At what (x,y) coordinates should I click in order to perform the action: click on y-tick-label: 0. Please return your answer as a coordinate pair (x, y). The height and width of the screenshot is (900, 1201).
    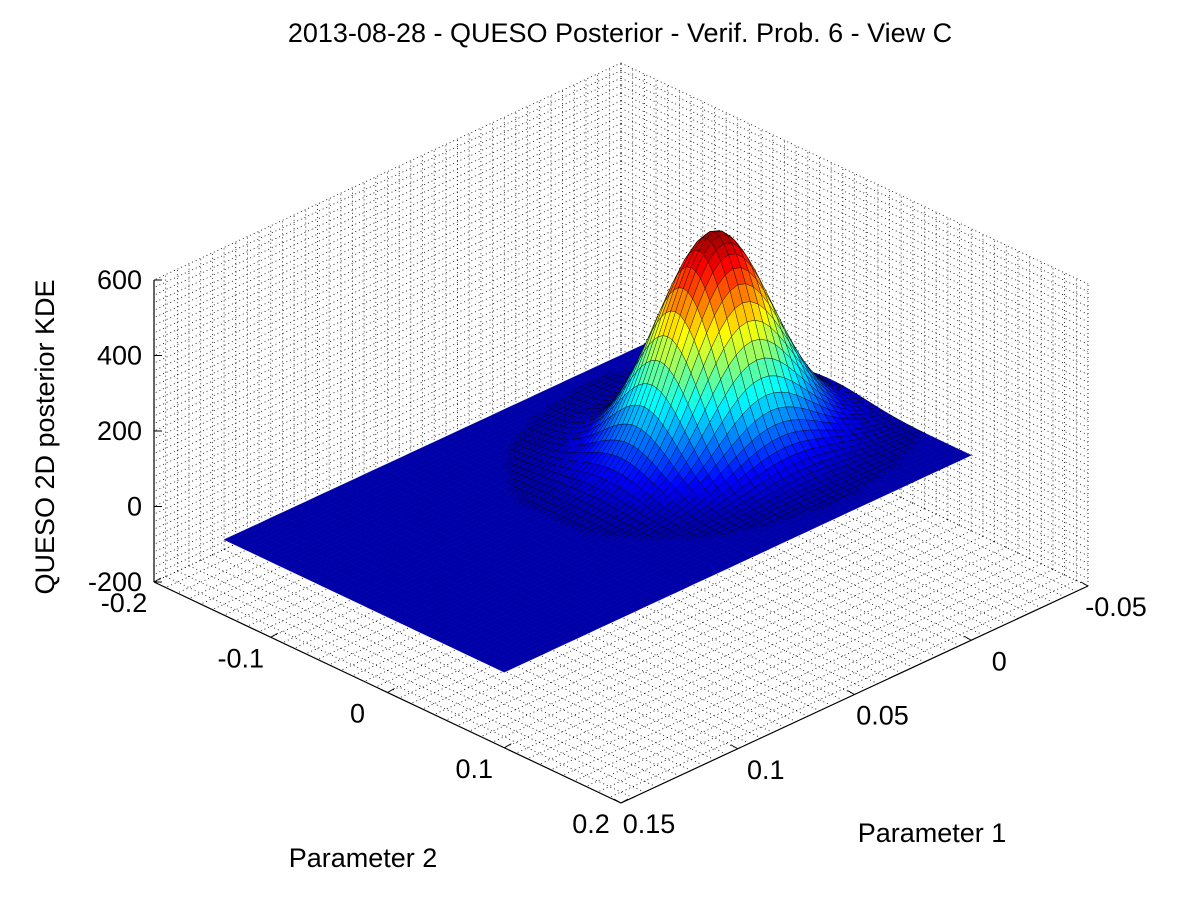
    Looking at the image, I should click on (357, 714).